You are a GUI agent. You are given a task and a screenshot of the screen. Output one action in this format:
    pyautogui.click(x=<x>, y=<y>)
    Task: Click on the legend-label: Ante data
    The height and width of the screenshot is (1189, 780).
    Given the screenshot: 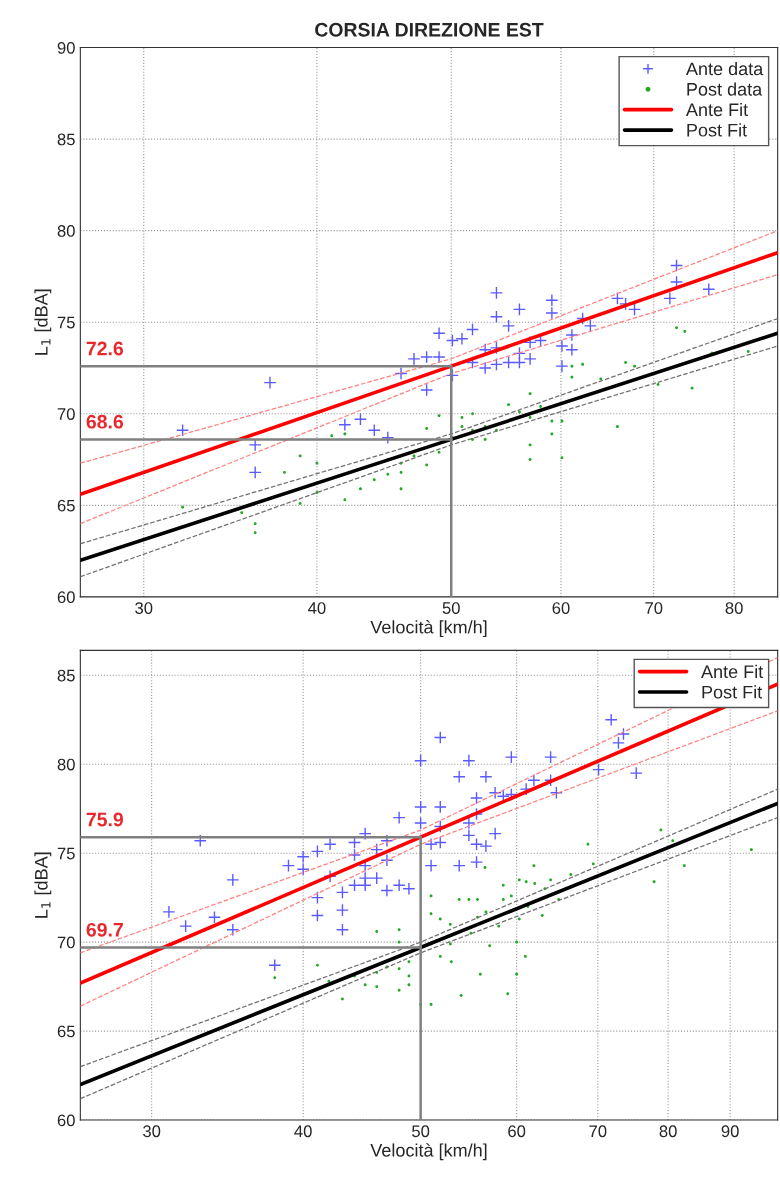 What is the action you would take?
    pyautogui.click(x=724, y=69)
    